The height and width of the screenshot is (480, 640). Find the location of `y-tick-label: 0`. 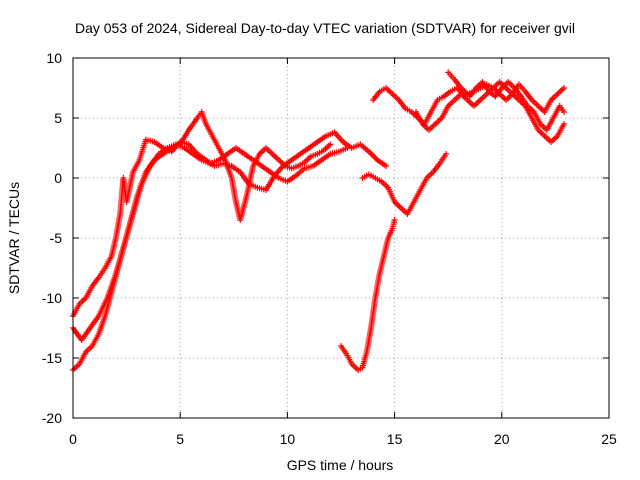

y-tick-label: 0 is located at coordinates (58, 178).